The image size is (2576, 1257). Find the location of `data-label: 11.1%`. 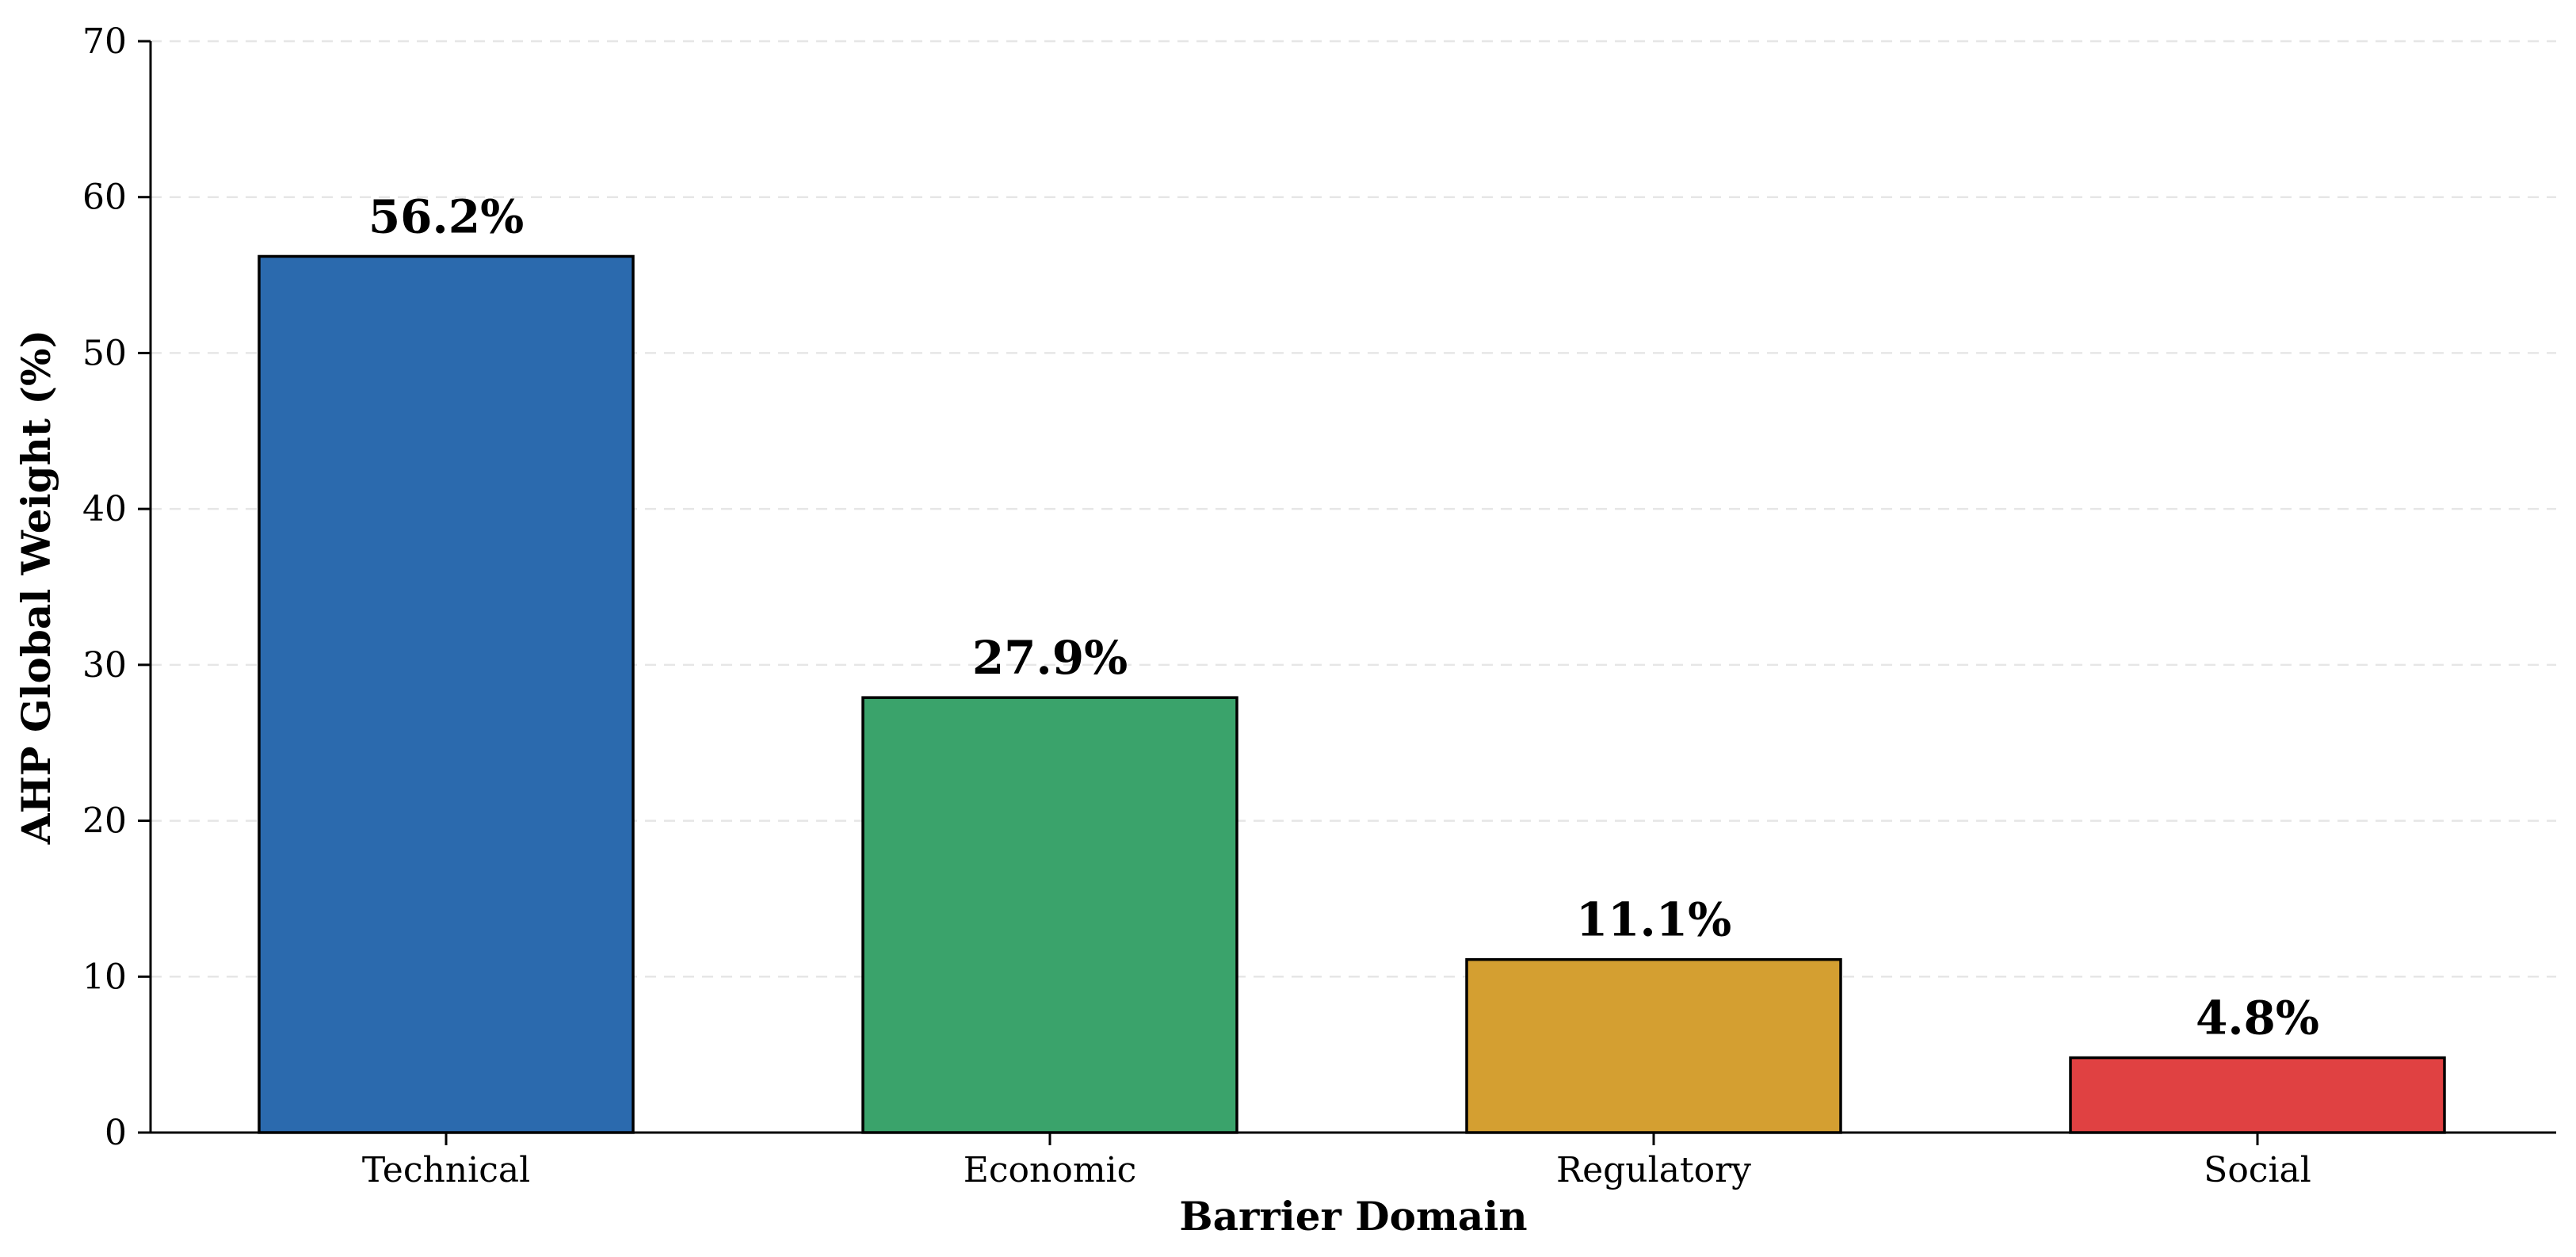

data-label: 11.1% is located at coordinates (1653, 920).